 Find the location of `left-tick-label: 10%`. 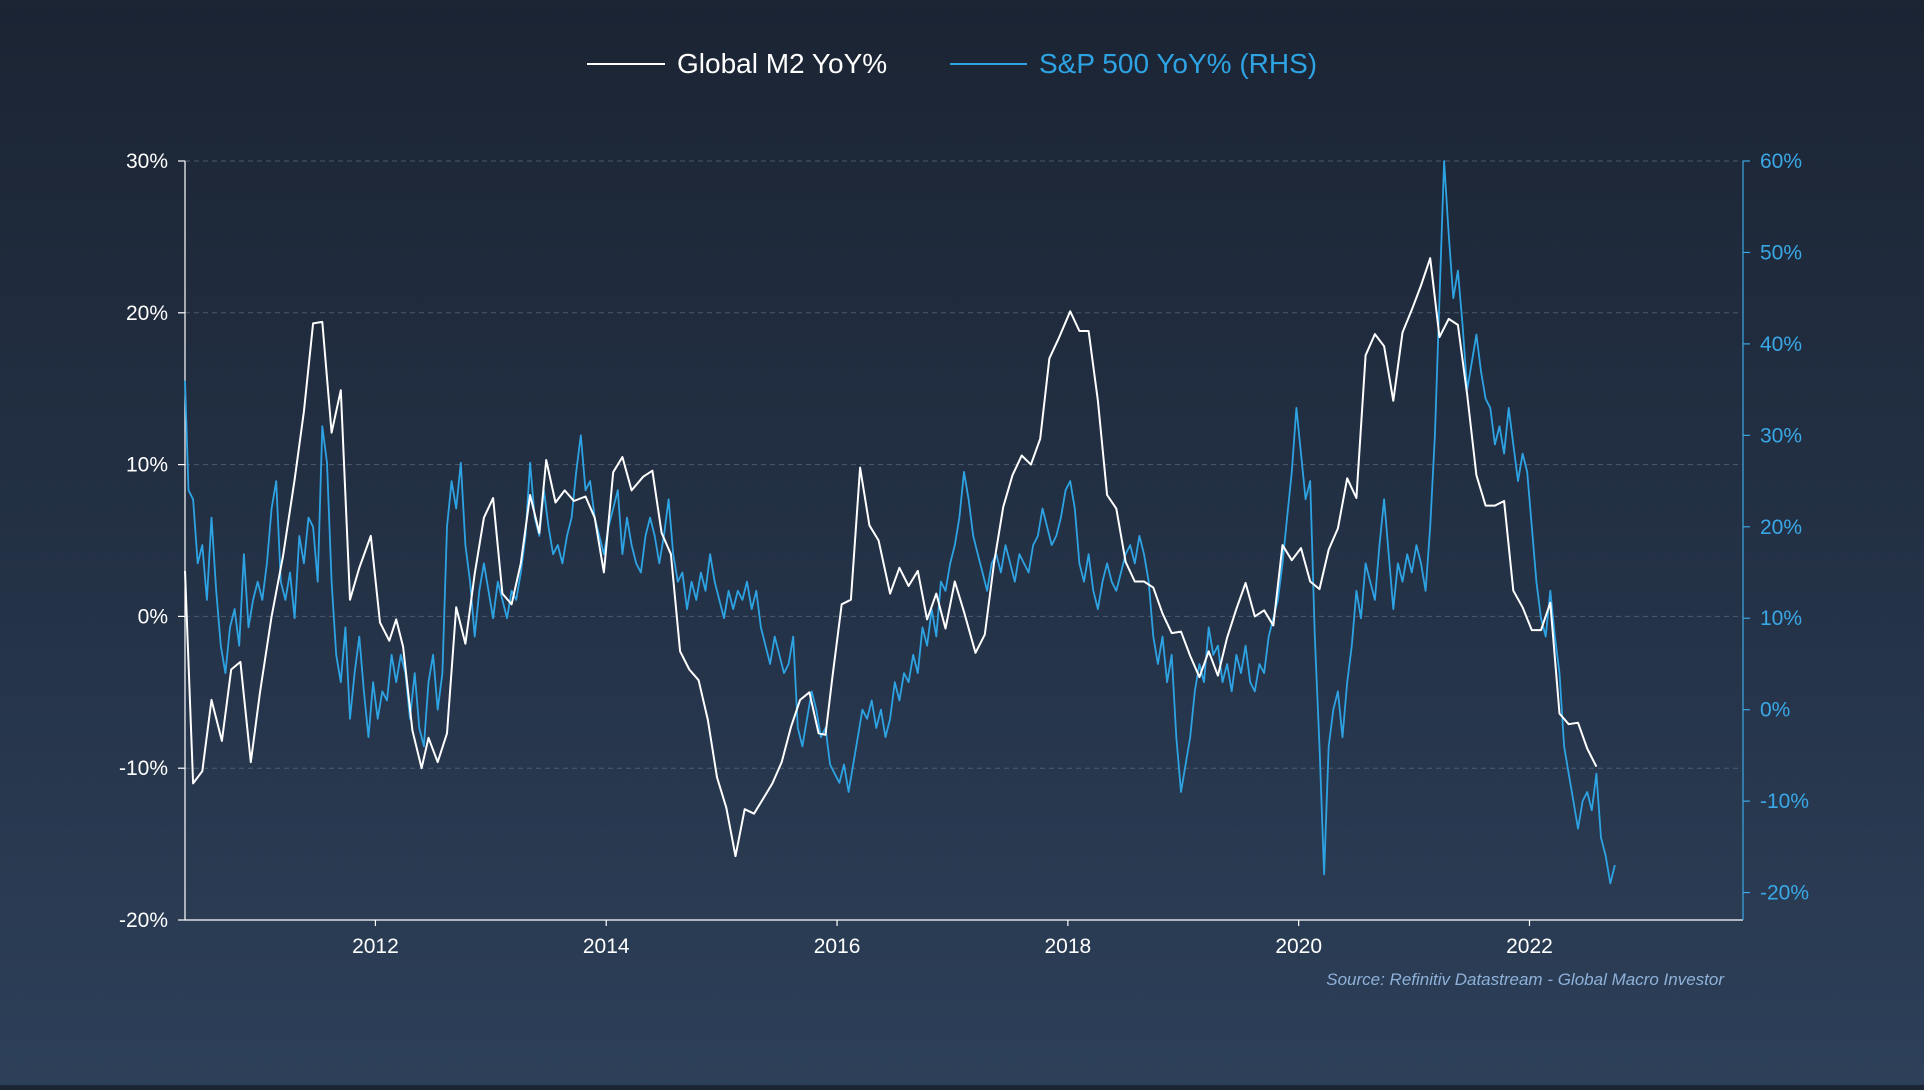

left-tick-label: 10% is located at coordinates (147, 465).